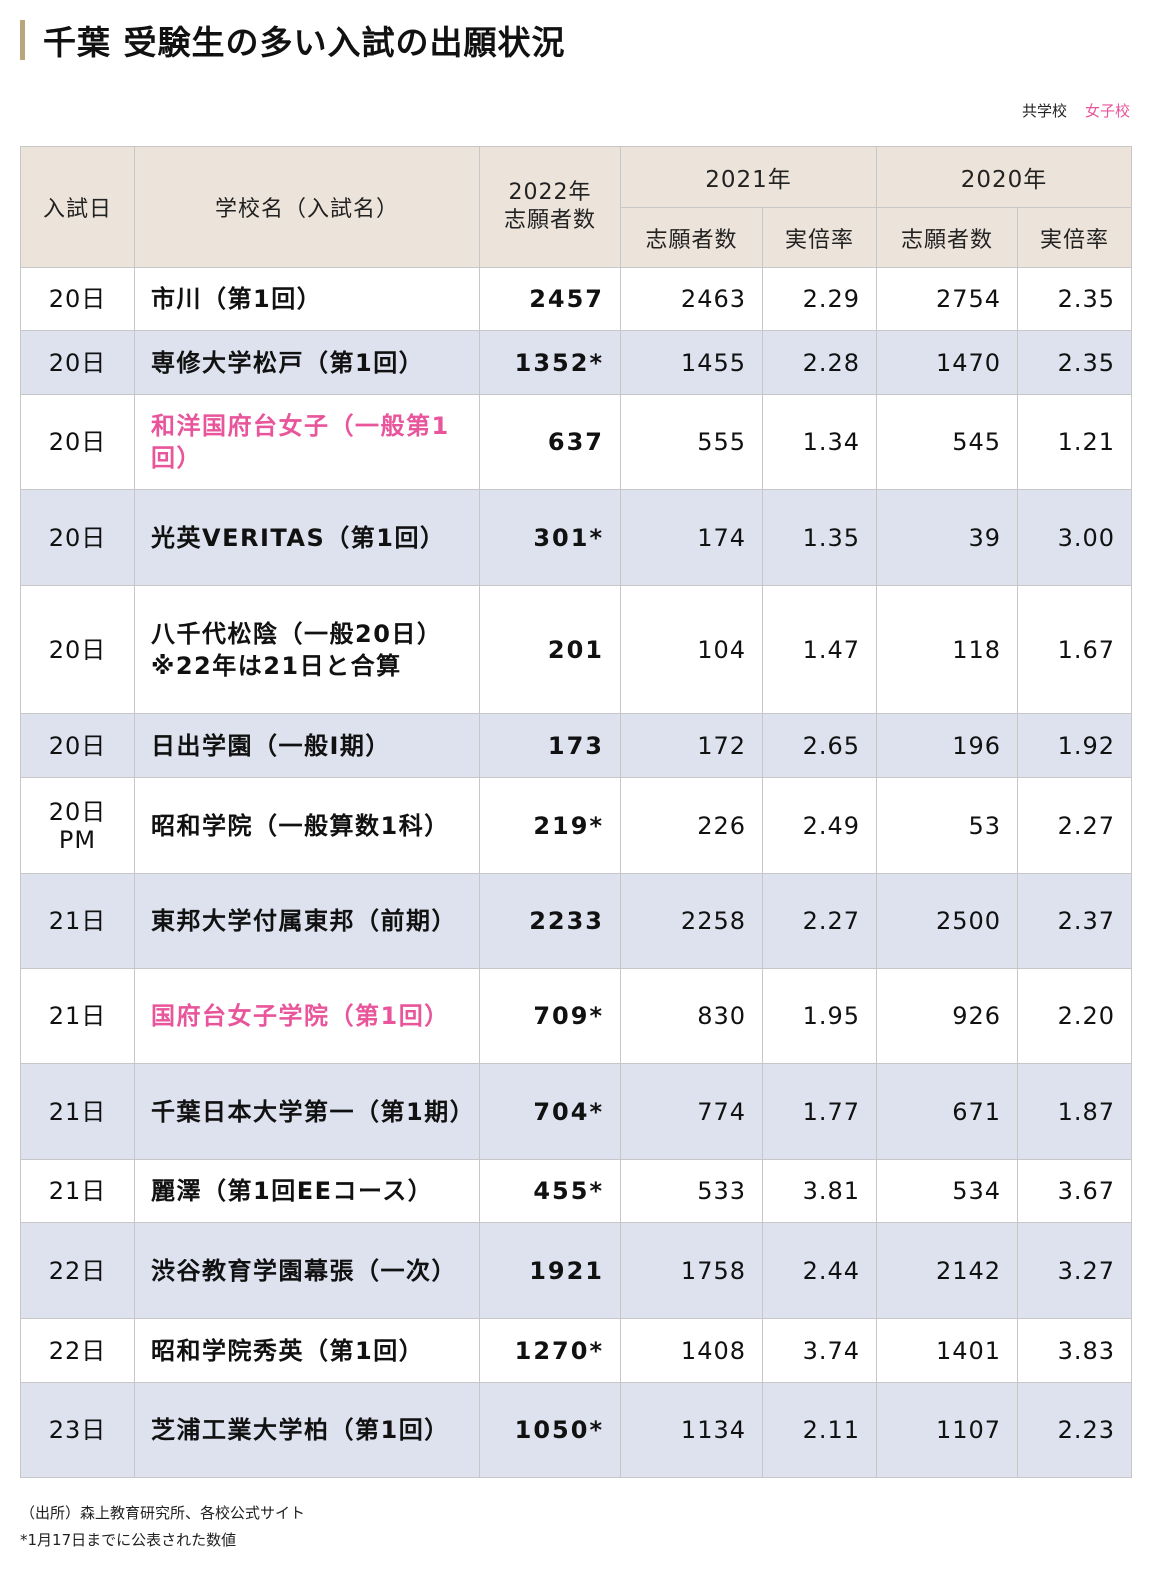 This screenshot has height=1571, width=1160. What do you see at coordinates (77, 839) in the screenshot?
I see `cell-date-session: PM` at bounding box center [77, 839].